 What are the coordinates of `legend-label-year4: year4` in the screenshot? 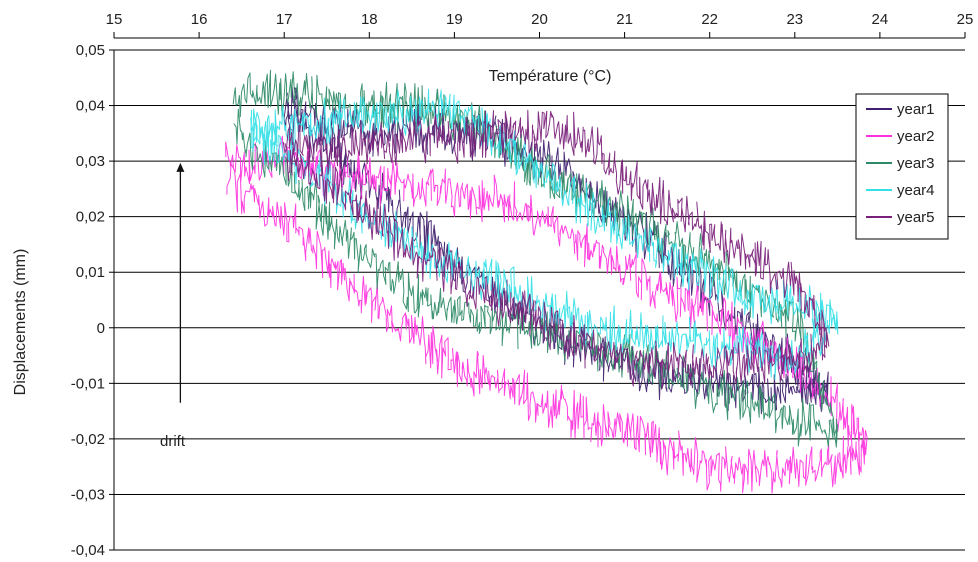 It's located at (916, 190).